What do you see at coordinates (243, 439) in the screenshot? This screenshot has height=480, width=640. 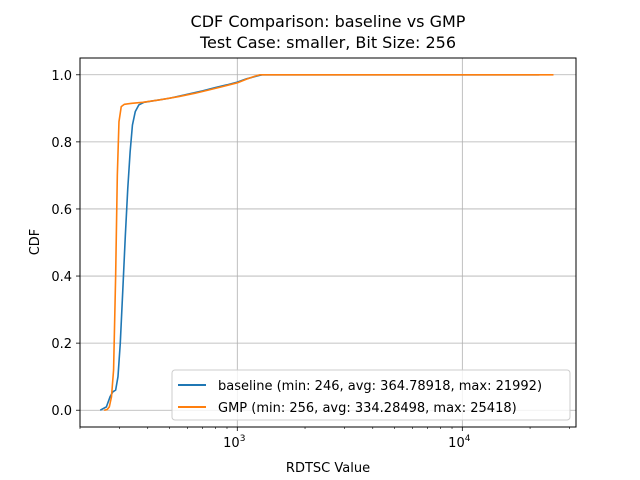 I see `x-tick-exponent: 3` at bounding box center [243, 439].